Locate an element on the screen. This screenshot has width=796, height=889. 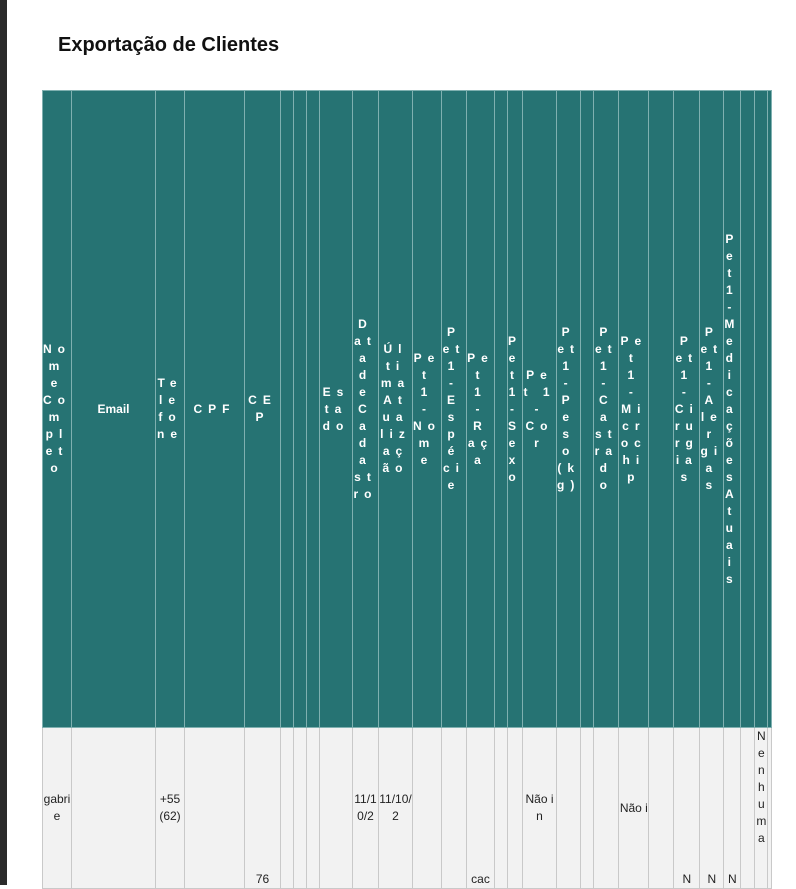
column-header: CEP is located at coordinates (262, 409).